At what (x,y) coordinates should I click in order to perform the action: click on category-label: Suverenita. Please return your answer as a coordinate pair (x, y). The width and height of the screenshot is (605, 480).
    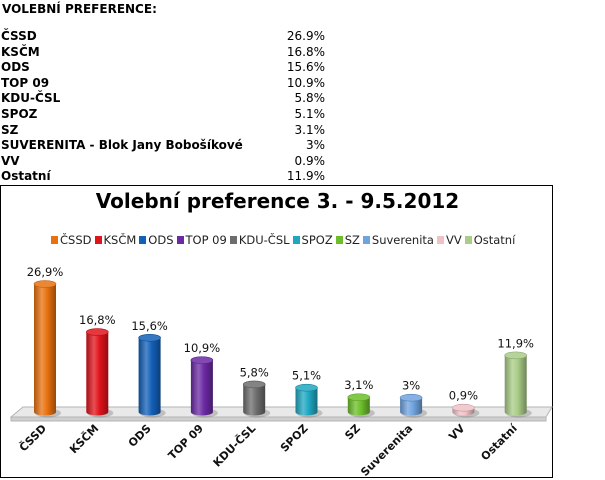
    Looking at the image, I should click on (386, 450).